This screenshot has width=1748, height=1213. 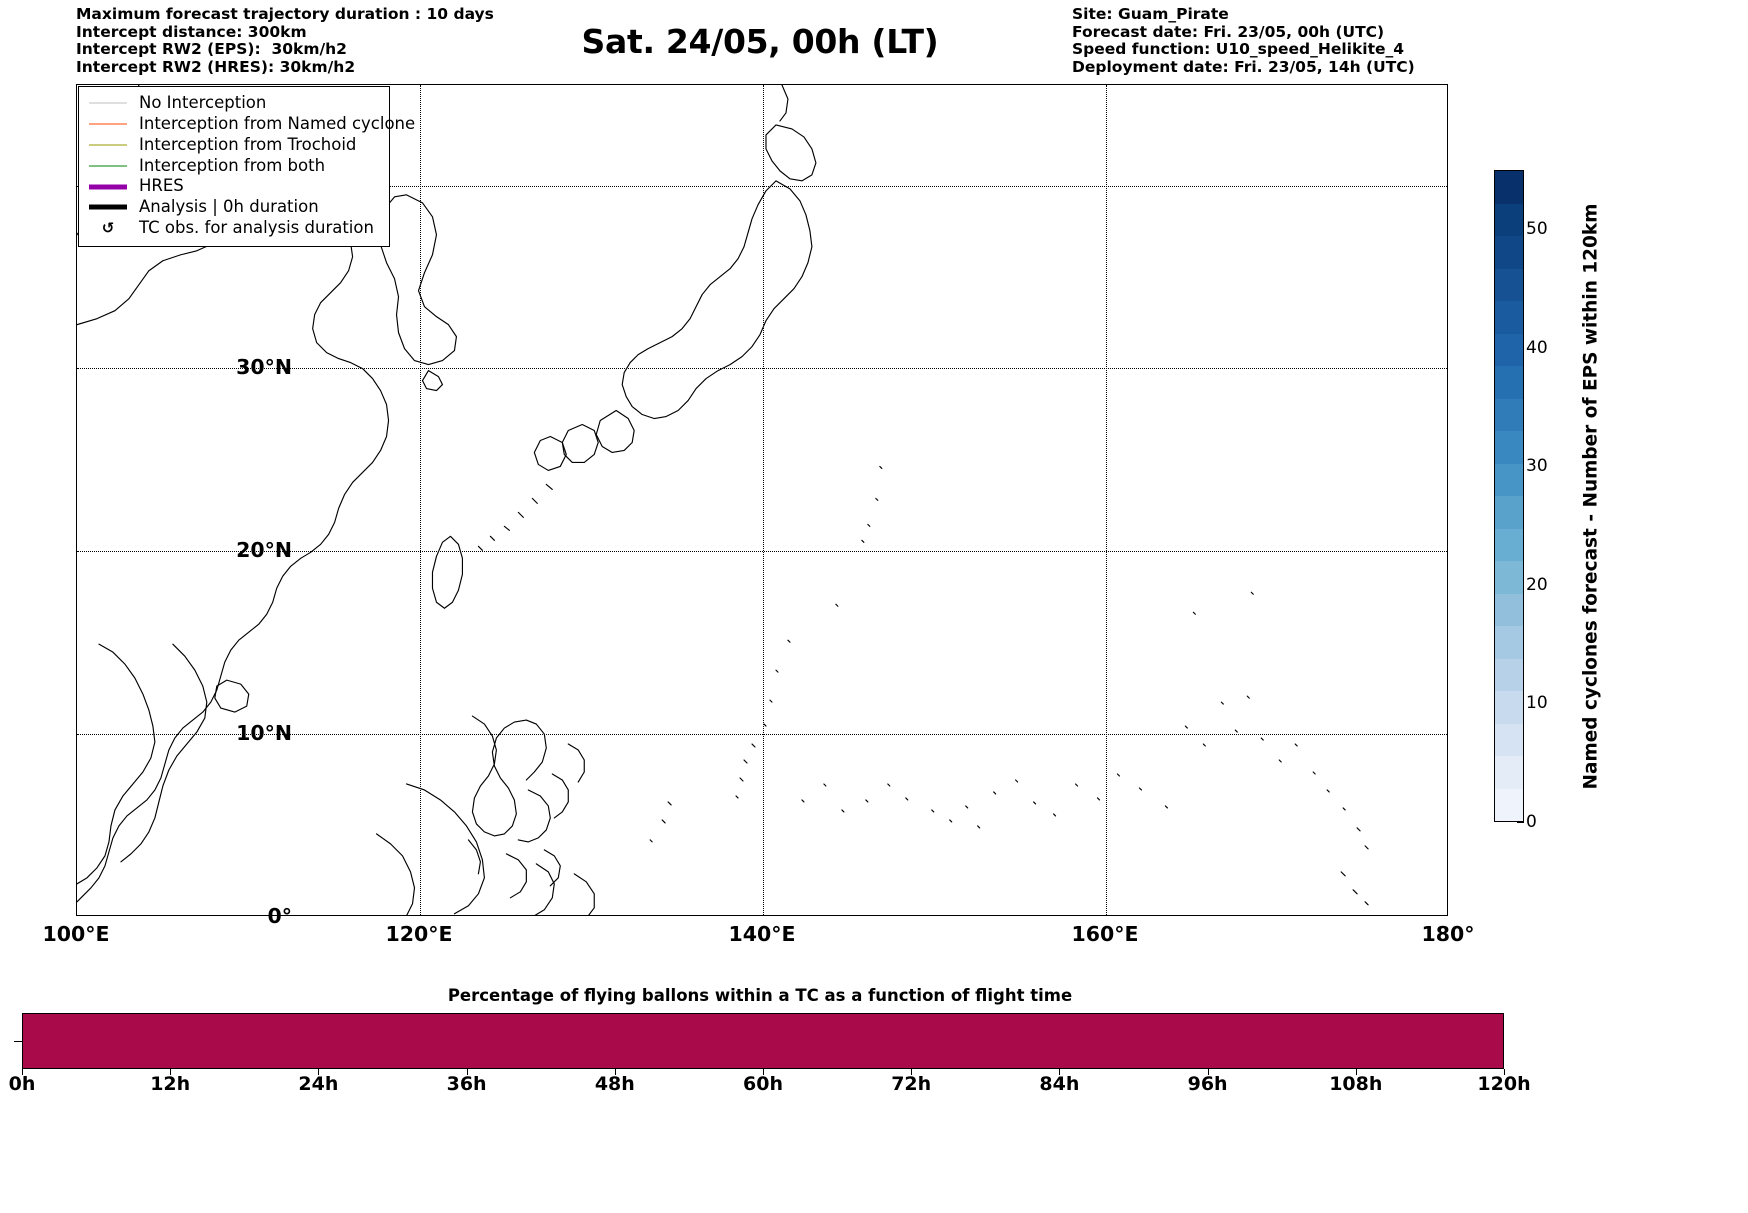 I want to click on legend-item-label: Analysis | 0h duration, so click(x=229, y=207).